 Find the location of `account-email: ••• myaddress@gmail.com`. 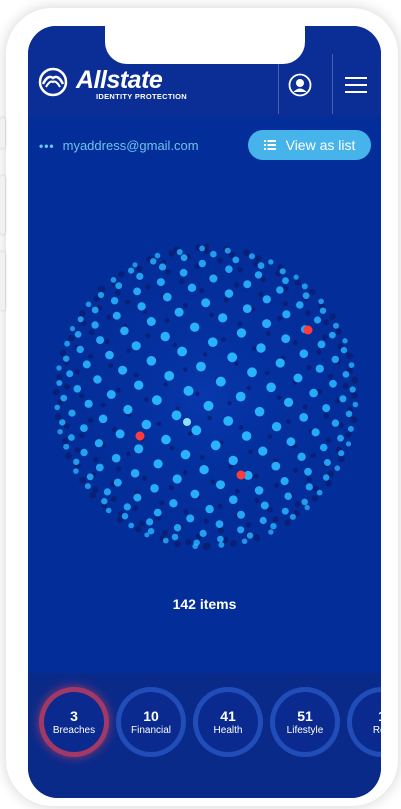

account-email: ••• myaddress@gmail.com is located at coordinates (119, 145).